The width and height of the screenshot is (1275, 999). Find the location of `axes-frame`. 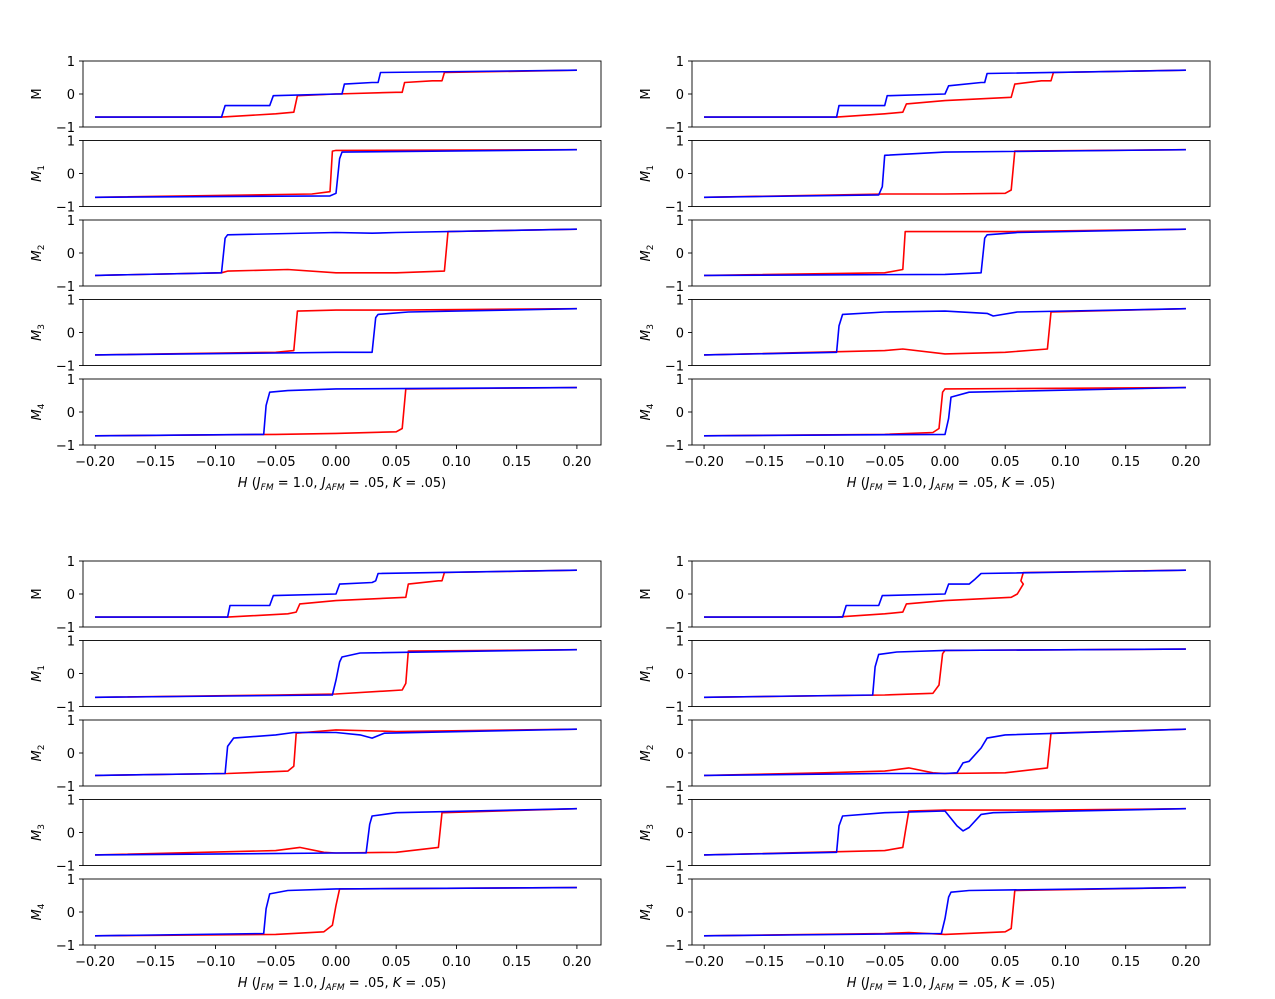

axes-frame is located at coordinates (951, 753).